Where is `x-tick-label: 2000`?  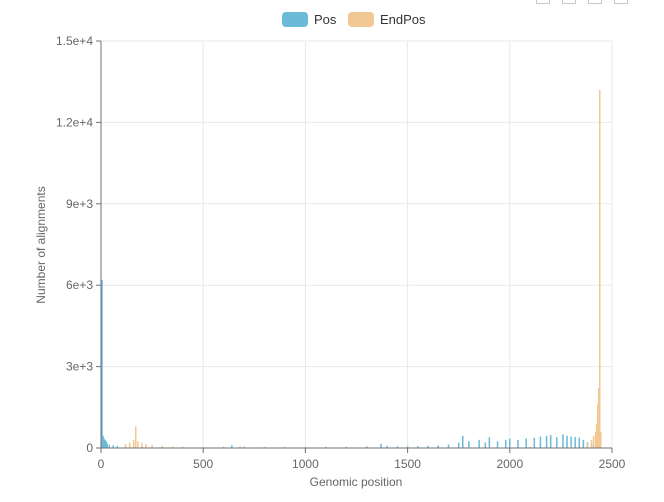 x-tick-label: 2000 is located at coordinates (509, 464).